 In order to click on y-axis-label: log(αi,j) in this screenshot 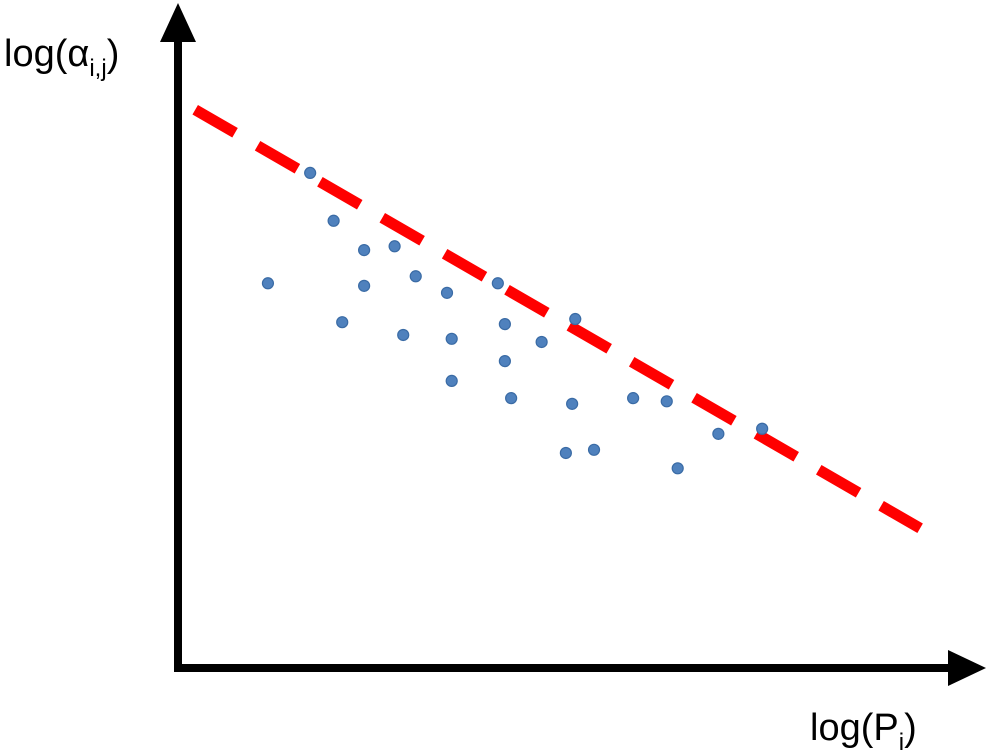, I will do `click(61, 57)`.